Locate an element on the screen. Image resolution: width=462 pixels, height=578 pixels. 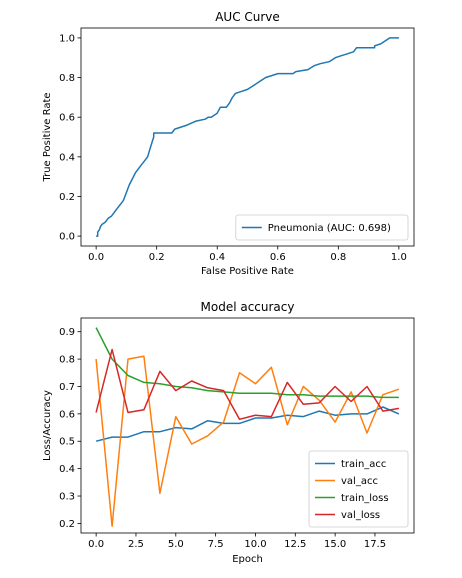
legend-label: val_acc is located at coordinates (359, 481).